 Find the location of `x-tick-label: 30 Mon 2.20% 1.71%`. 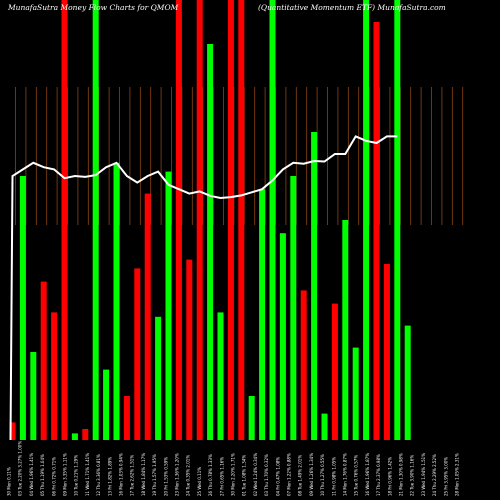

x-tick-label: 30 Mon 2.20% 1.71% is located at coordinates (233, 474).